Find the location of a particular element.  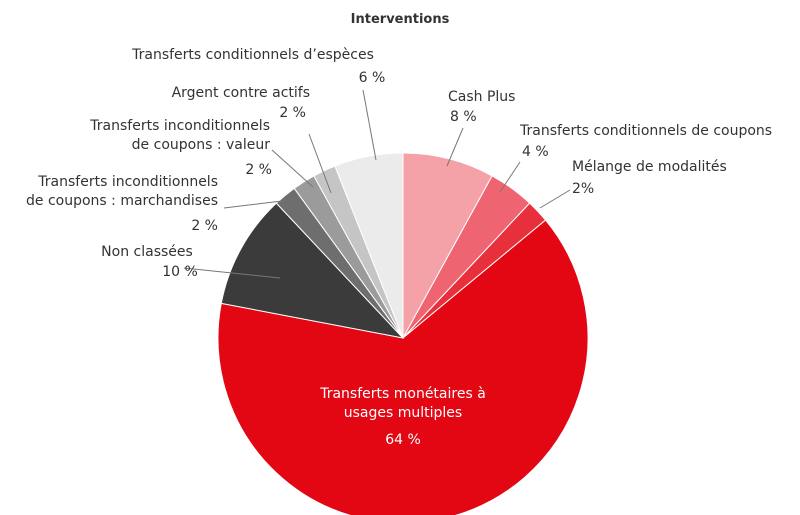

value-label: 64 % is located at coordinates (403, 440).